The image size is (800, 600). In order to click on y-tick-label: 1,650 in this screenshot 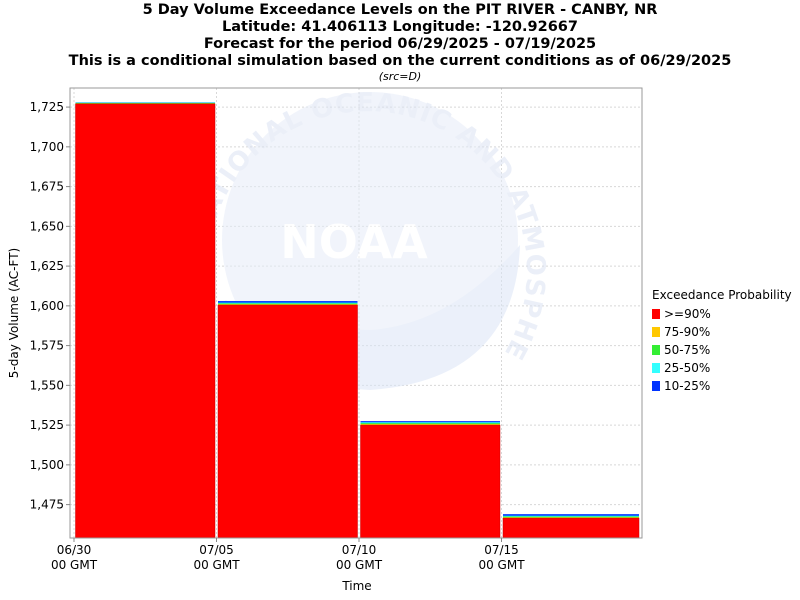, I will do `click(47, 226)`.